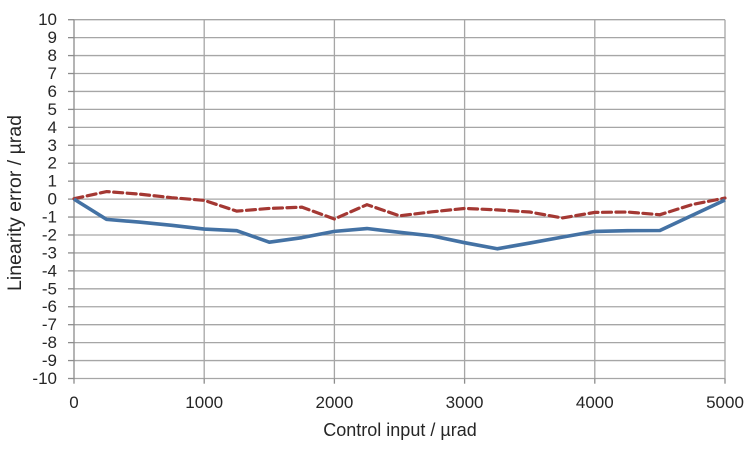  Describe the element at coordinates (52, 73) in the screenshot. I see `svg-text: 7` at that location.